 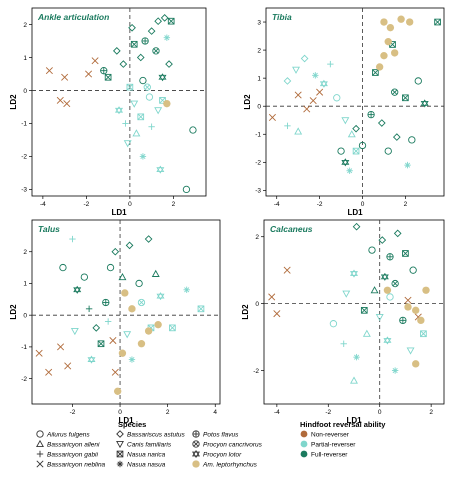 I want to click on y-tick-label: 2, so click(x=259, y=50).